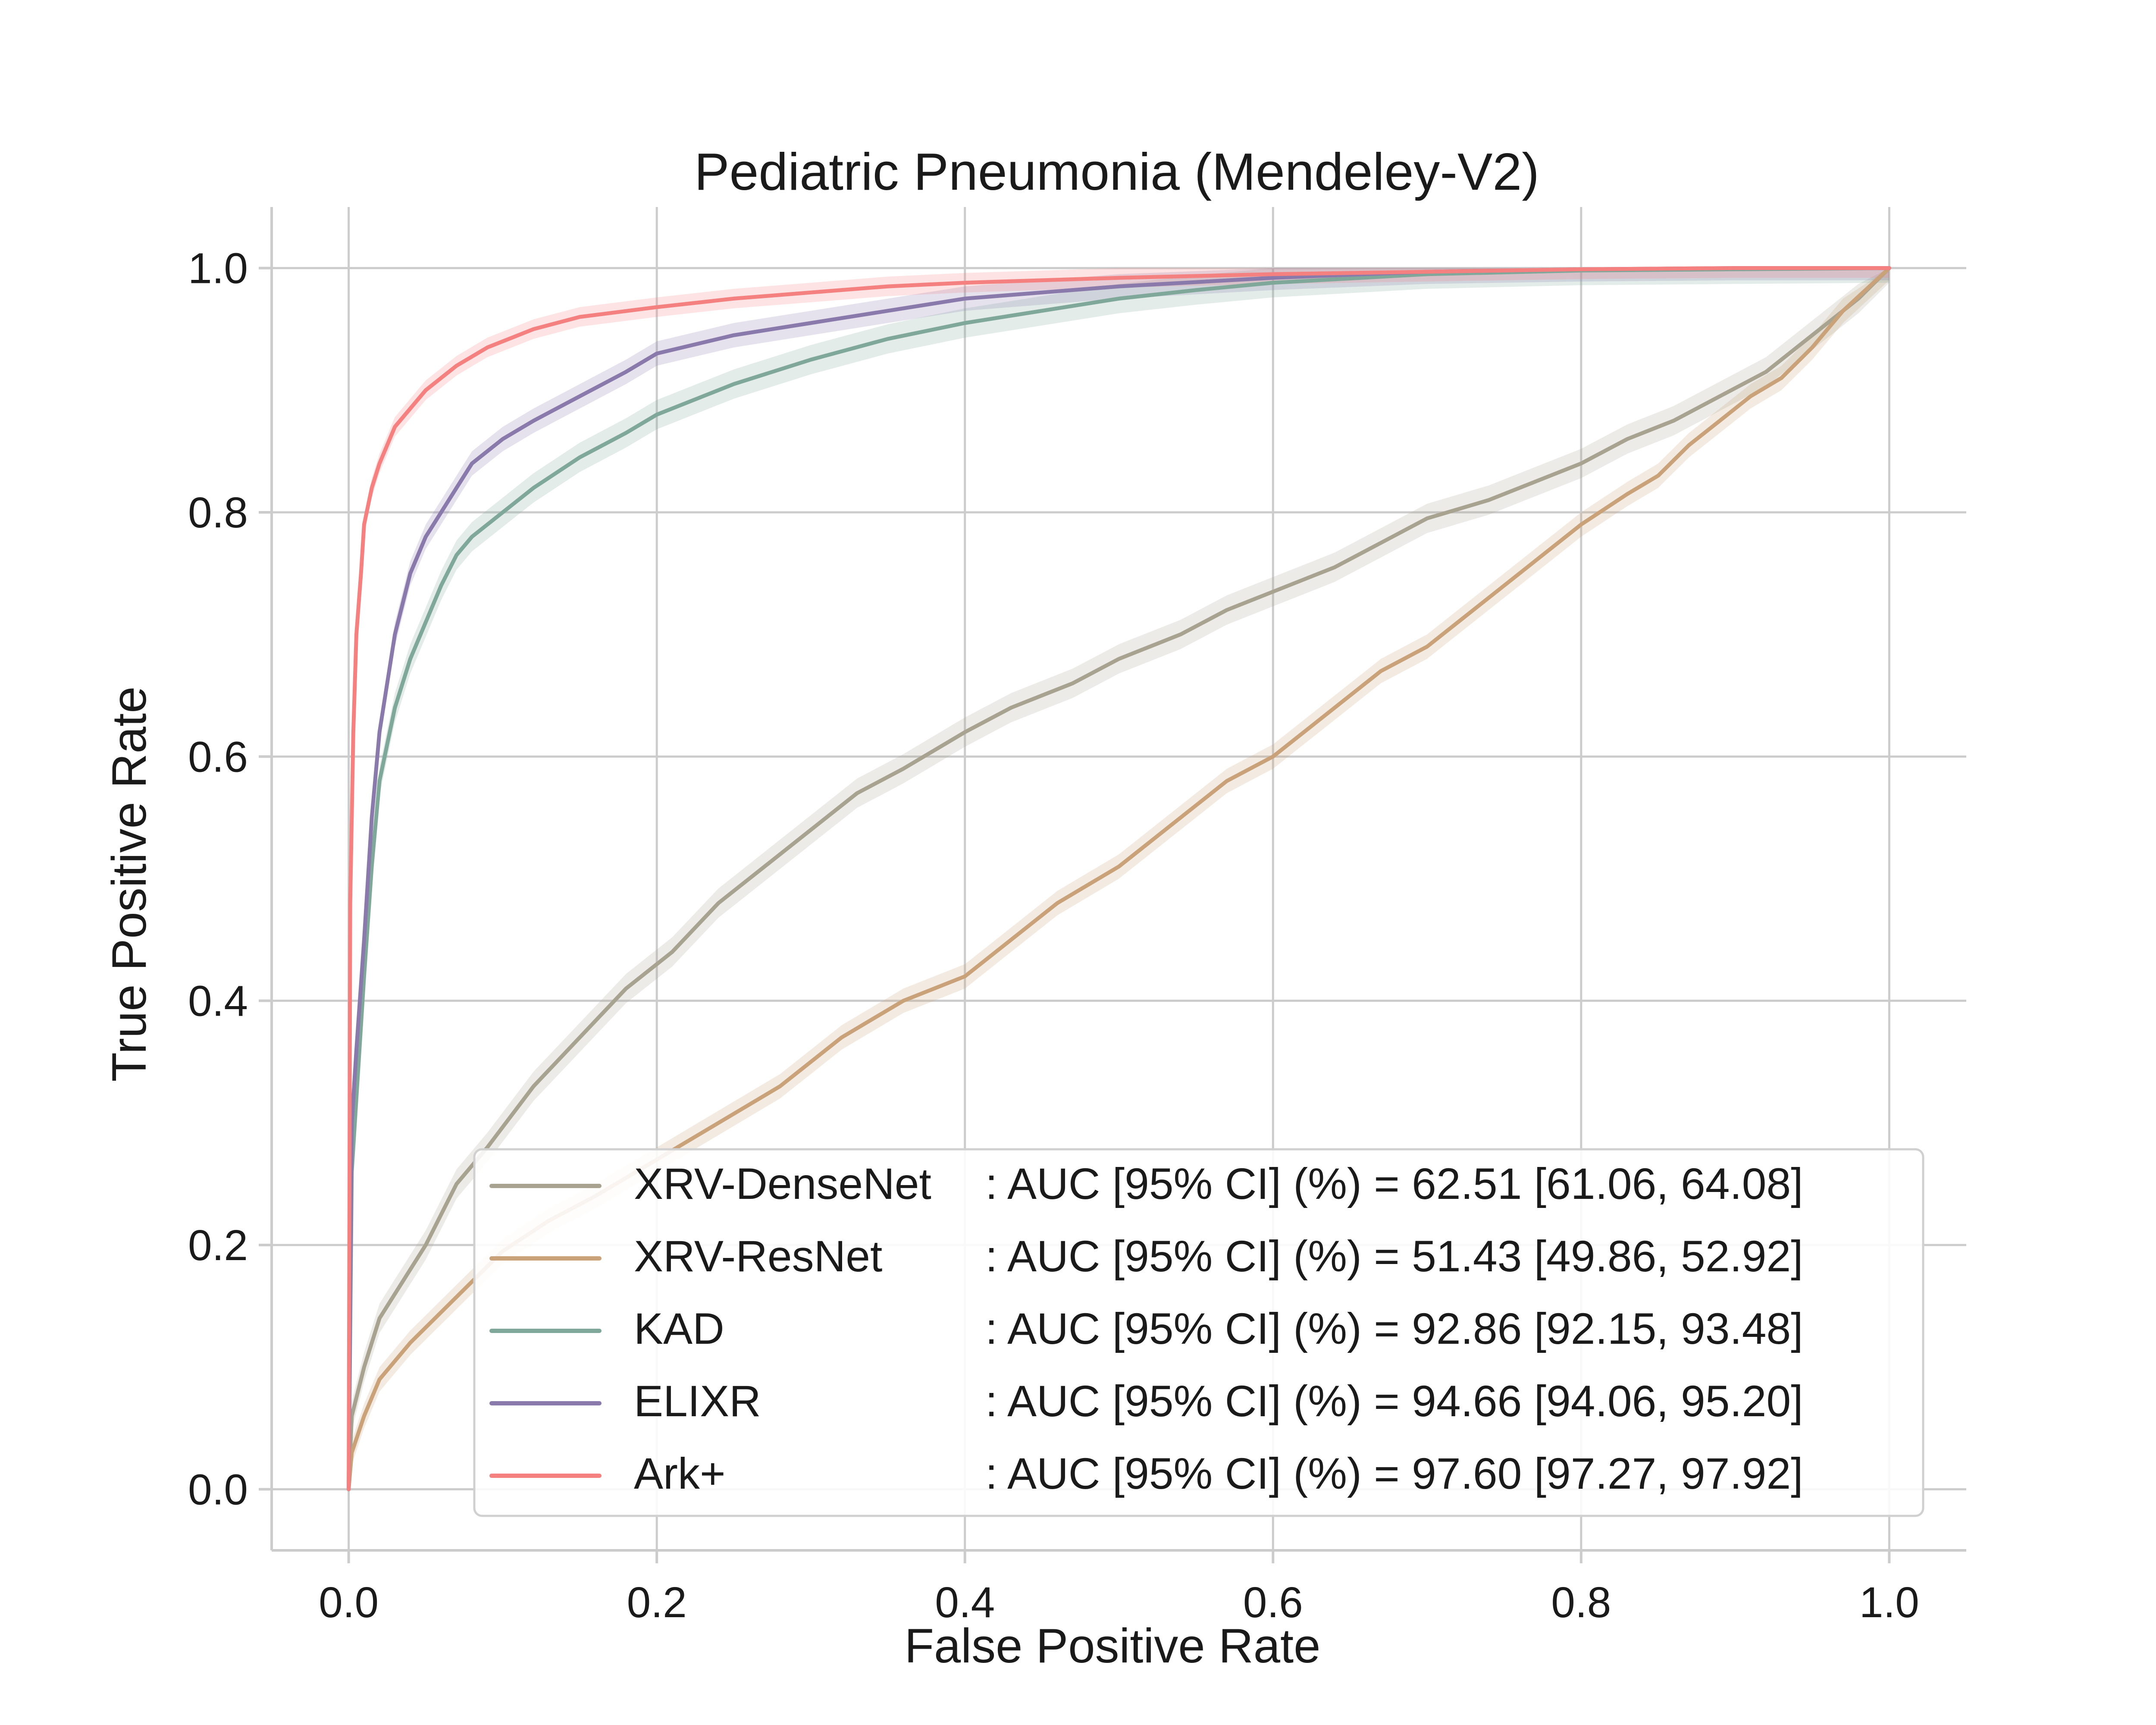 This screenshot has height=1725, width=2156. I want to click on legend-label-xrv-resnet: XRV-ResNet, so click(758, 1256).